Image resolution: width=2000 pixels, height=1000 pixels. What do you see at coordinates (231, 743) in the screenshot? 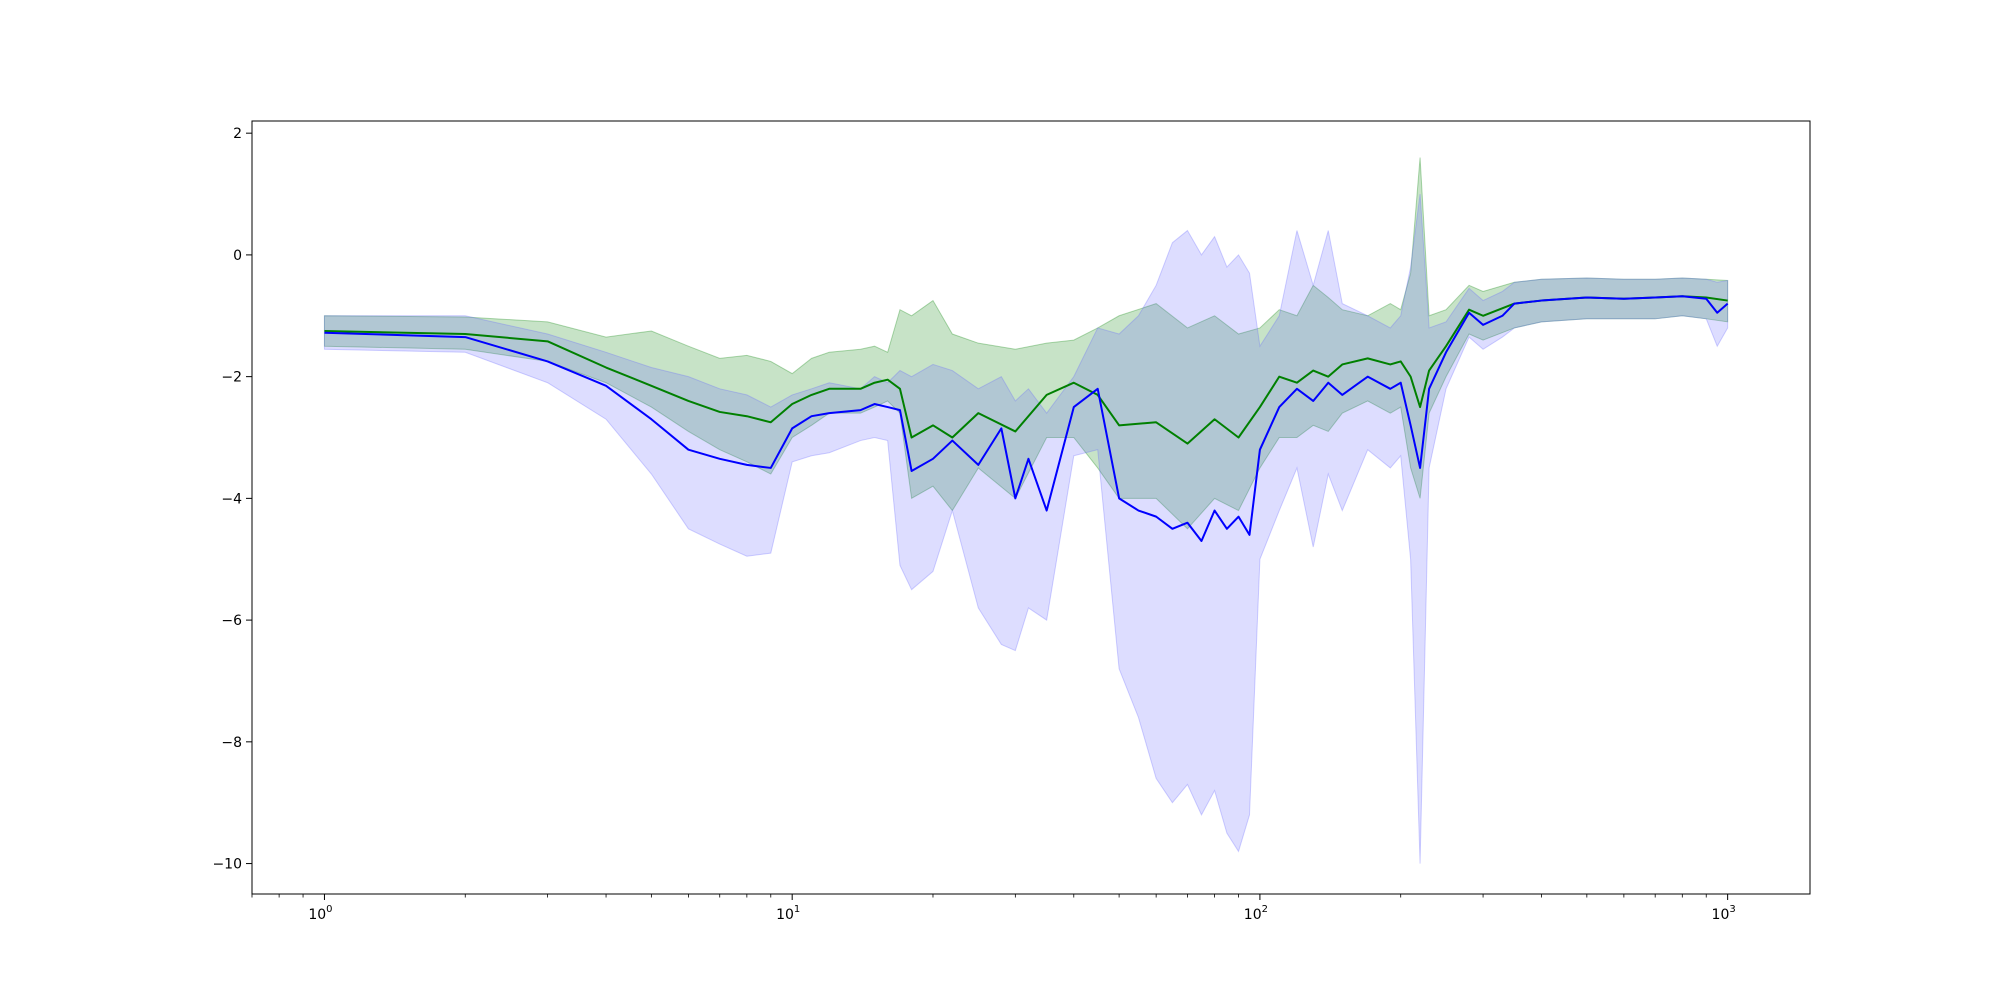
I see `y-tick-label: −8` at bounding box center [231, 743].